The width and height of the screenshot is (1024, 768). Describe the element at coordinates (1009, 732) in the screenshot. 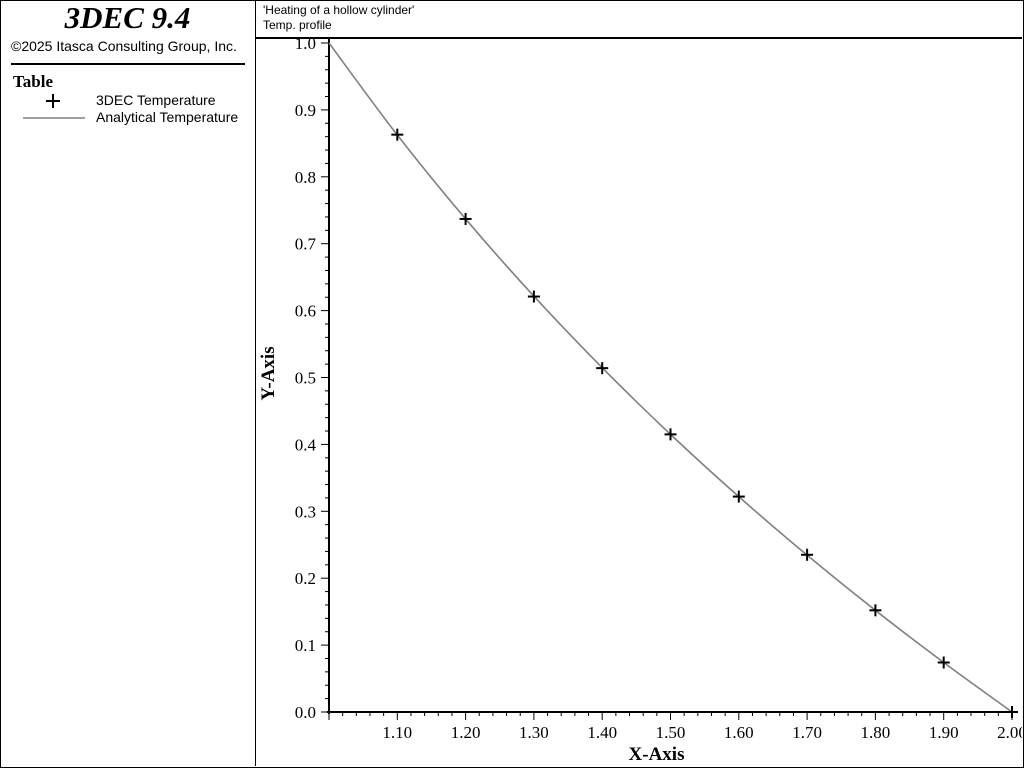

I see `x-tick-label: 2.00` at that location.